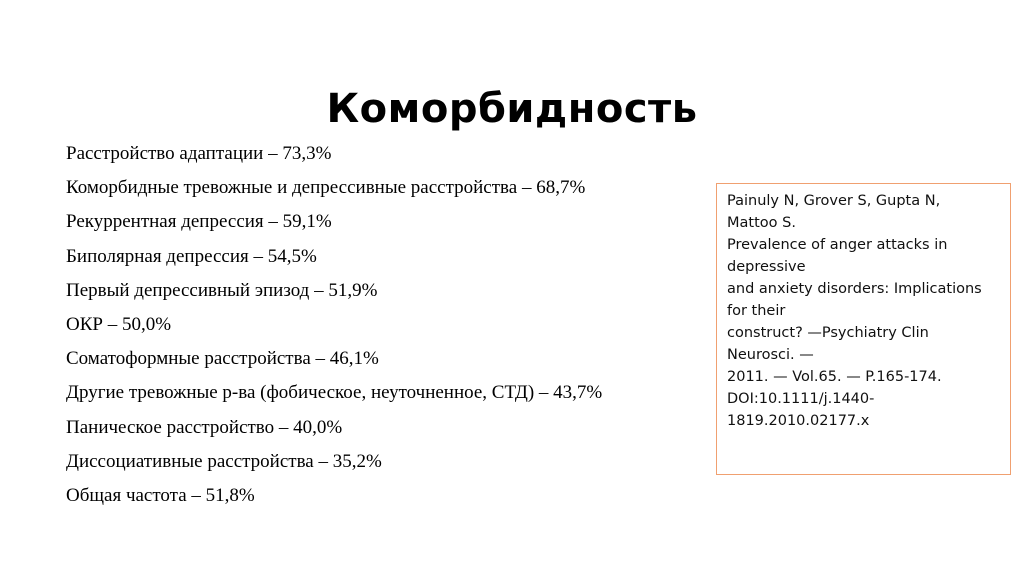 This screenshot has width=1024, height=574. I want to click on reference-line: and anxiety disorders: Implications, so click(854, 289).